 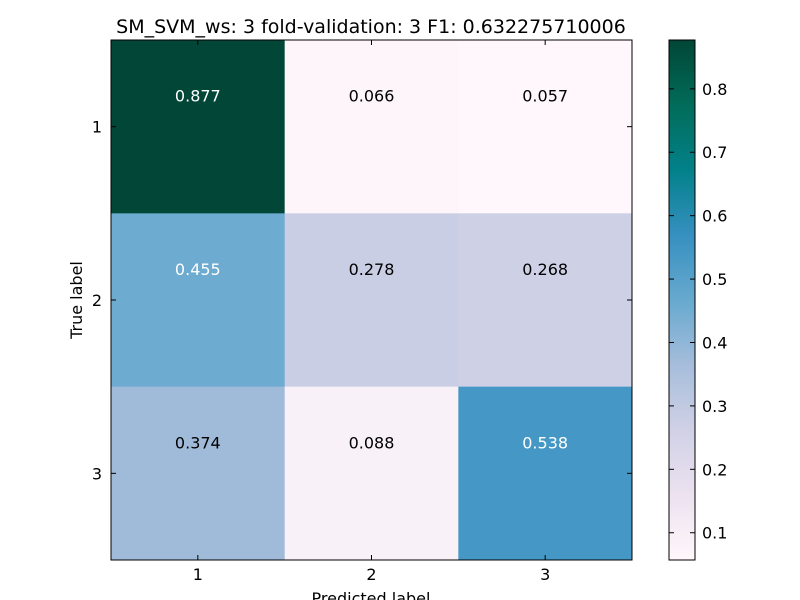 I want to click on y-tick-label: 2, so click(x=97, y=300).